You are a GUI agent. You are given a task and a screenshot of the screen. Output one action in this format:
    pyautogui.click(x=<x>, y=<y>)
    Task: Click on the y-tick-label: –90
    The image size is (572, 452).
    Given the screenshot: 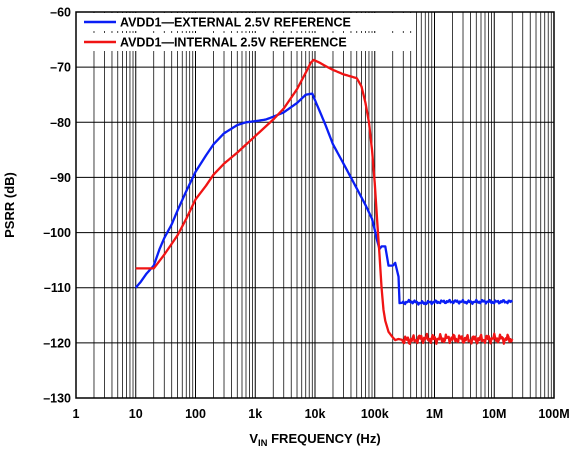 What is the action you would take?
    pyautogui.click(x=60, y=178)
    